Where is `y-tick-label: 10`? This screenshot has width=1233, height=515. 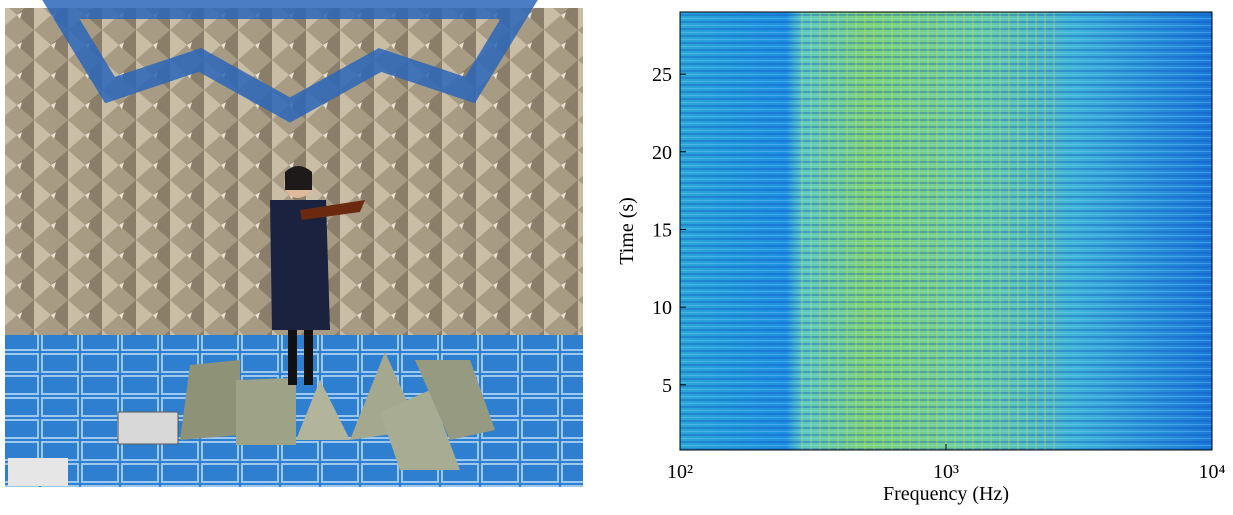
y-tick-label: 10 is located at coordinates (662, 308).